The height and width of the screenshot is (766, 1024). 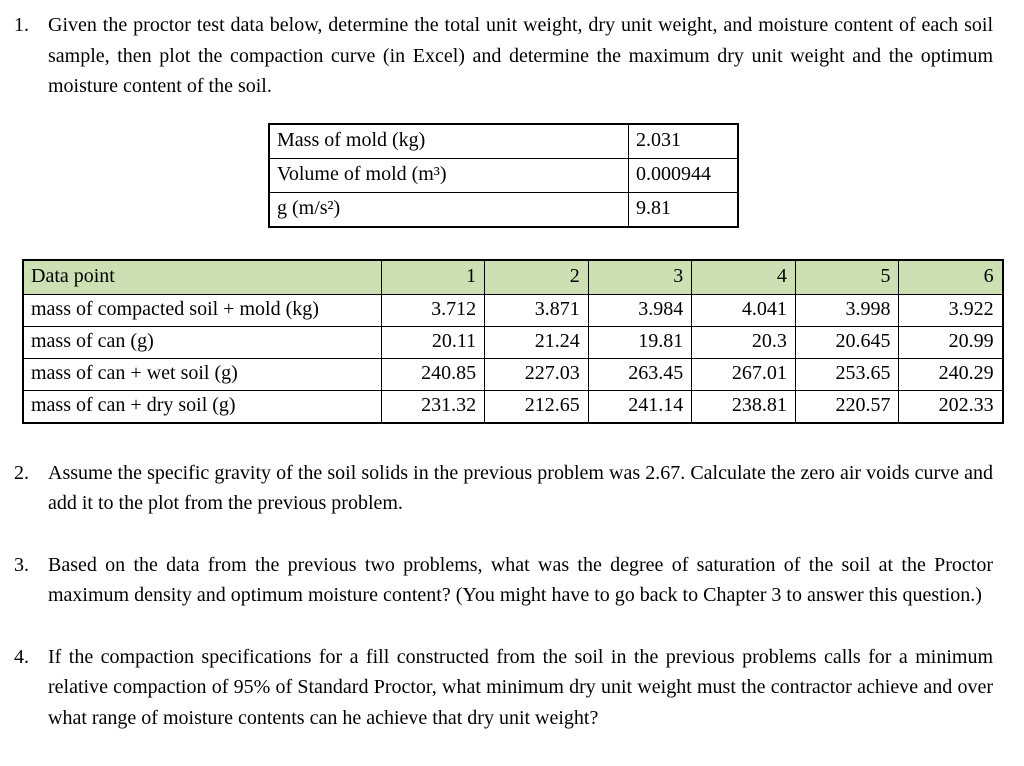 What do you see at coordinates (640, 277) in the screenshot?
I see `data-point-3: 3` at bounding box center [640, 277].